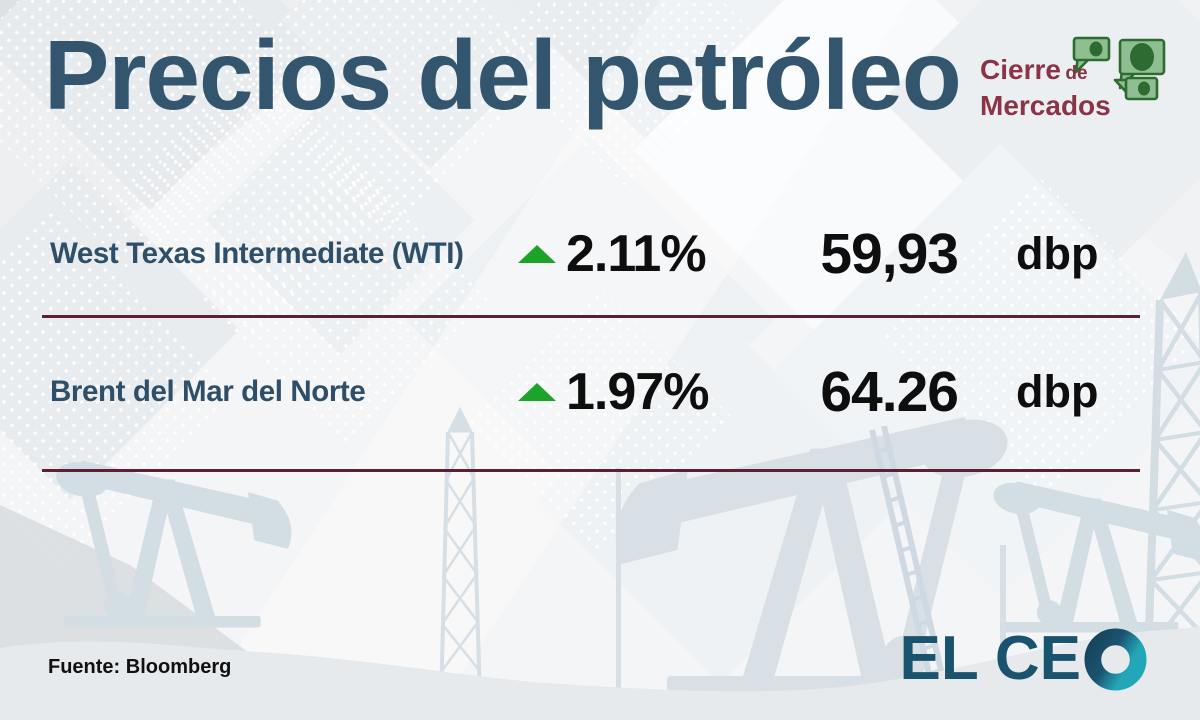 This screenshot has height=720, width=1200. What do you see at coordinates (1045, 105) in the screenshot?
I see `brand-word-mercados: Mercados` at bounding box center [1045, 105].